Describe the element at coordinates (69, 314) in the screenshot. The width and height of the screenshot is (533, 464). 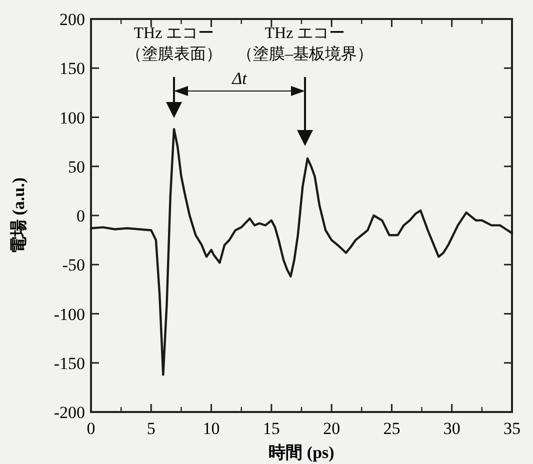
I see `y-tick-label: -100` at that location.